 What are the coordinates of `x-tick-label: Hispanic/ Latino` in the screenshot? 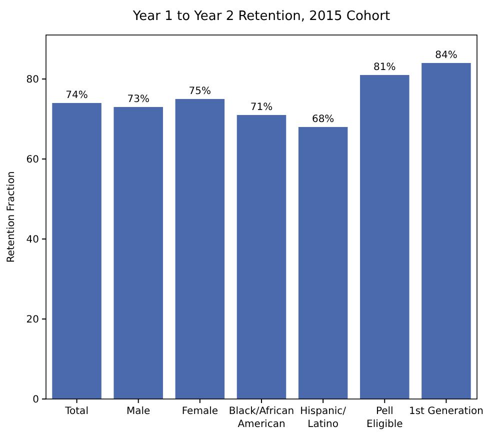 It's located at (323, 418).